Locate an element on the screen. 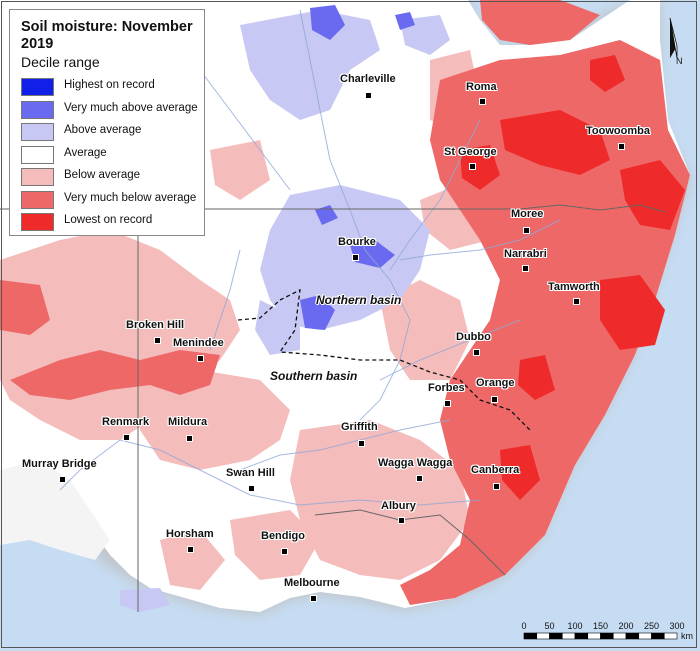 The width and height of the screenshot is (700, 651). place-label: Bendigo is located at coordinates (283, 536).